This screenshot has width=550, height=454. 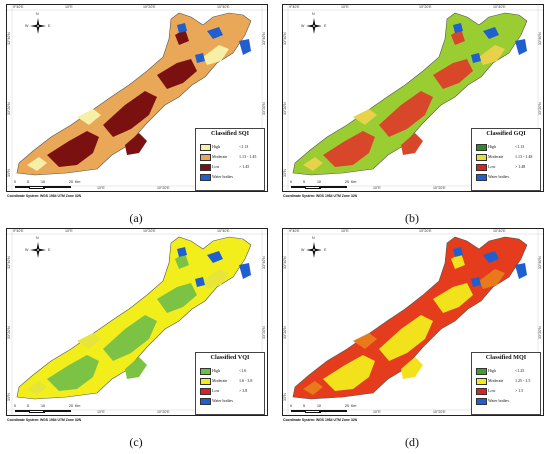 I want to click on legend-range: > 1.5, so click(x=519, y=390).